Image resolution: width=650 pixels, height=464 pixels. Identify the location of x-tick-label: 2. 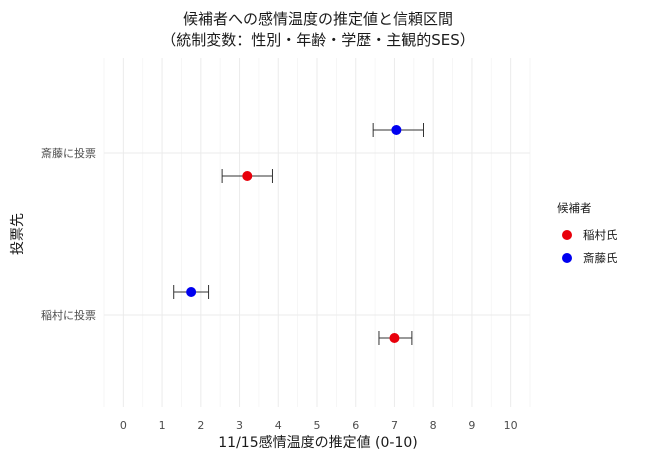
(200, 425).